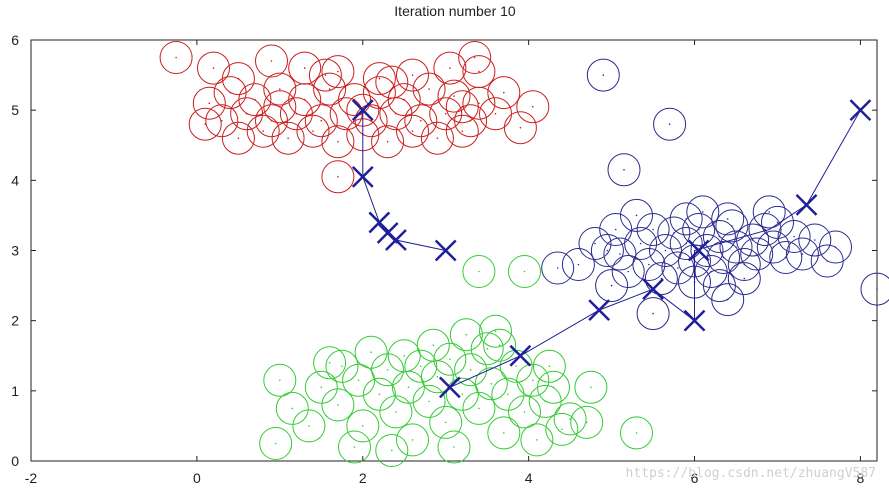  What do you see at coordinates (363, 478) in the screenshot?
I see `x-tick-label: 2` at bounding box center [363, 478].